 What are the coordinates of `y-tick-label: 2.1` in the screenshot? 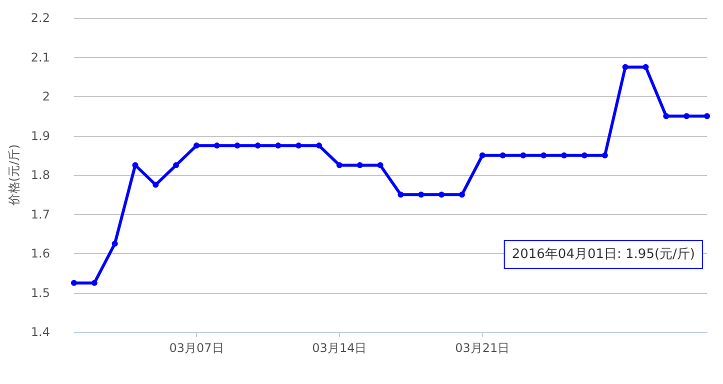 It's located at (40, 57).